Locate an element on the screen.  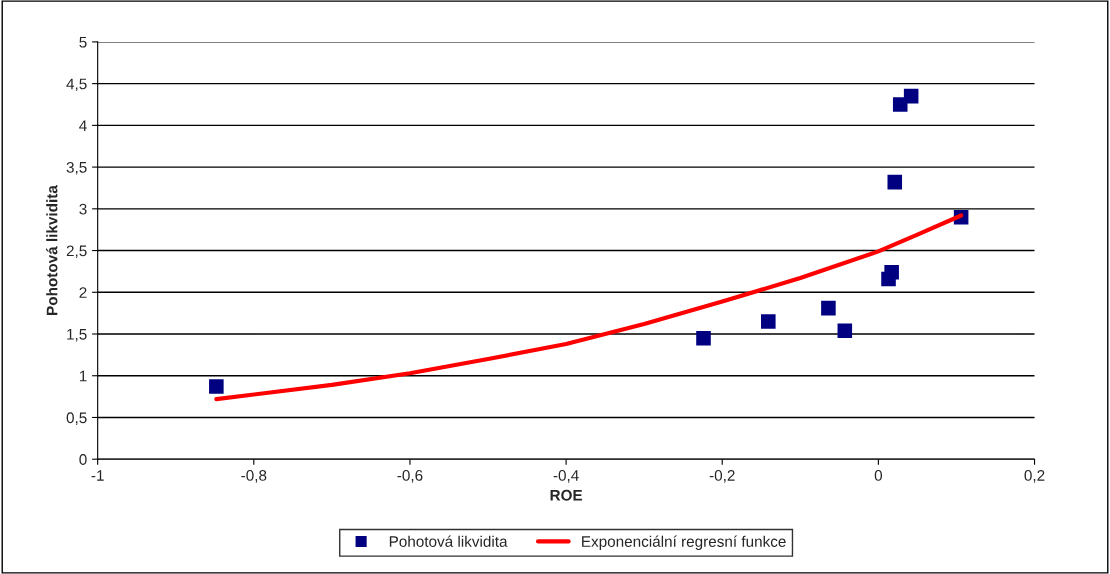
y-tick-label: 4 is located at coordinates (83, 125).